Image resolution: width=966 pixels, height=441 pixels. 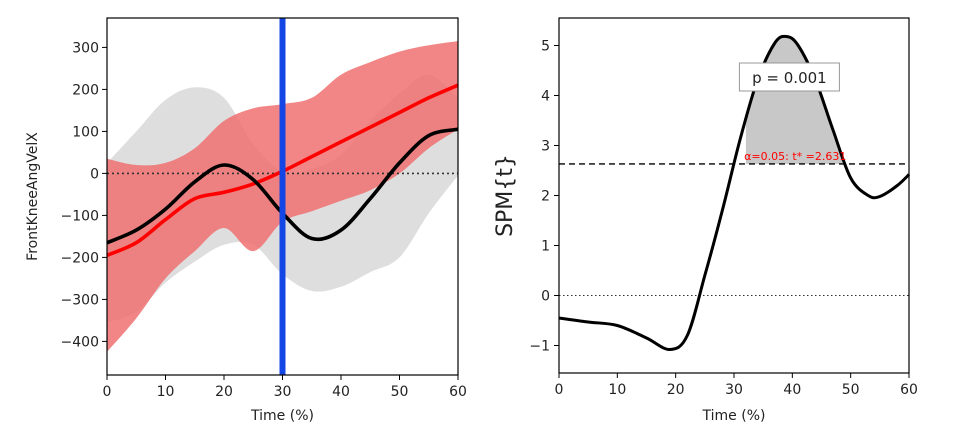 I want to click on left-x-tick-label: 30, so click(x=283, y=392).